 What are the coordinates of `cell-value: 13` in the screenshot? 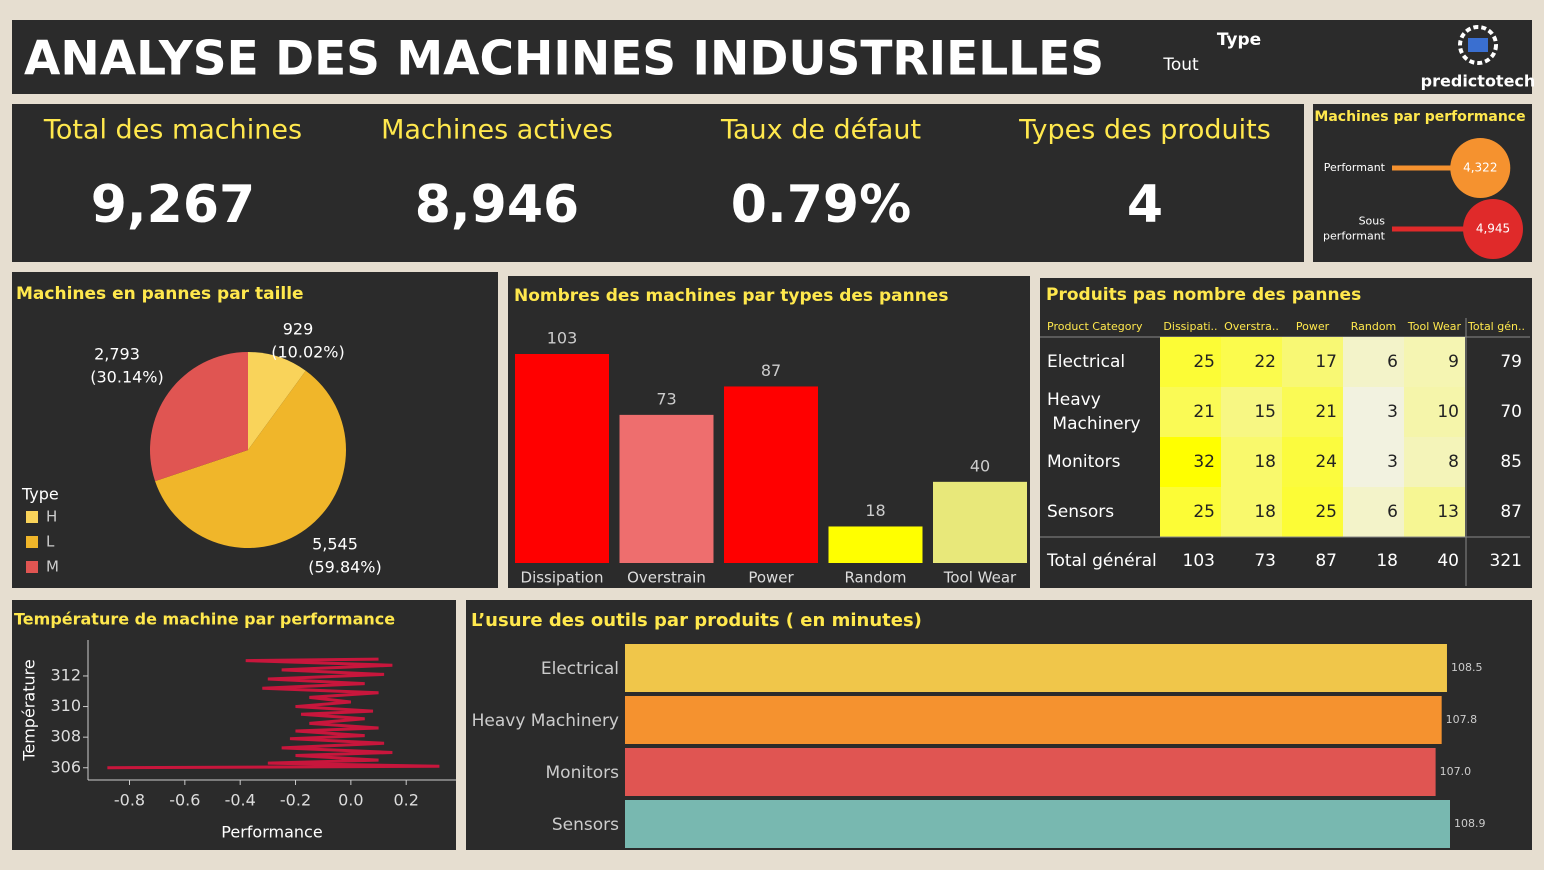 It's located at (1448, 512).